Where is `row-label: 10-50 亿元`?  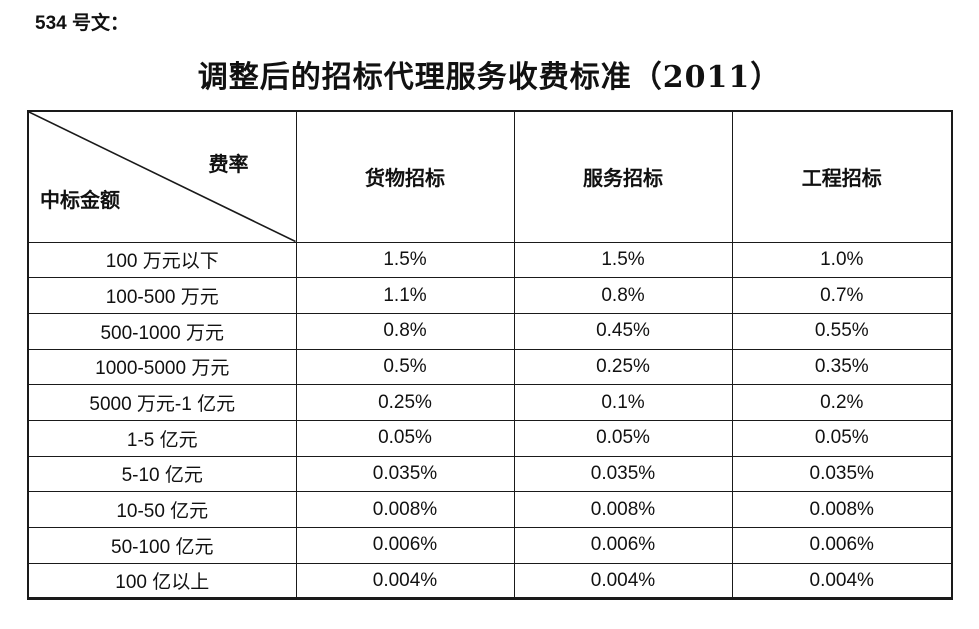 row-label: 10-50 亿元 is located at coordinates (162, 509).